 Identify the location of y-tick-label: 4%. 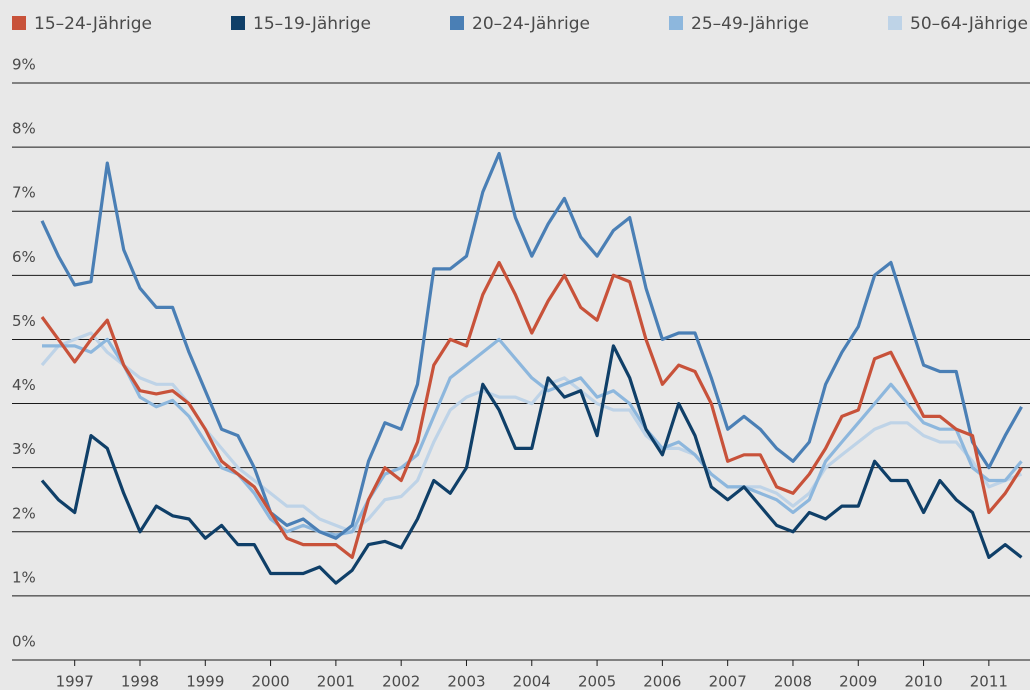
(24, 385).